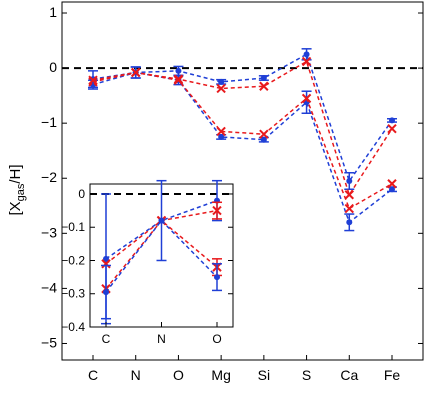  Describe the element at coordinates (49, 232) in the screenshot. I see `y-tick-label: −3` at that location.